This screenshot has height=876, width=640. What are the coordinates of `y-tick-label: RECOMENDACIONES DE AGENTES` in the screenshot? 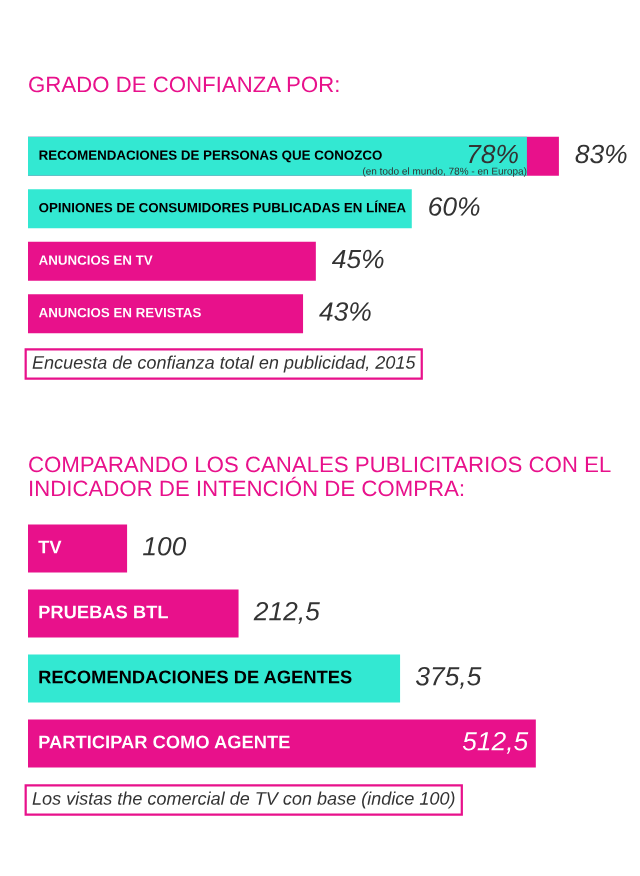 It's located at (195, 677).